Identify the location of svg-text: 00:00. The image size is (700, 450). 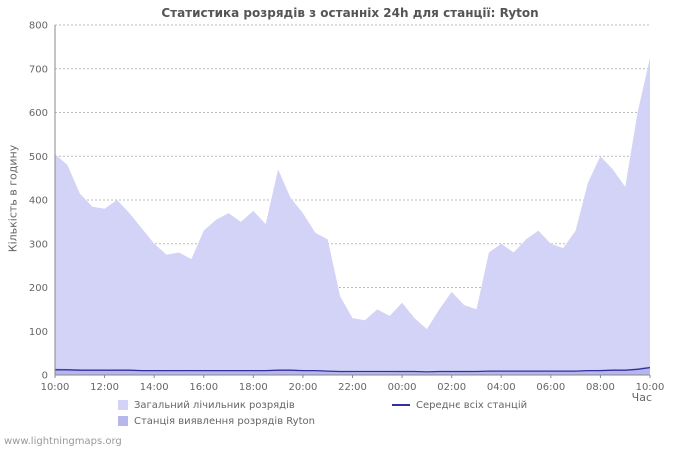
(402, 387).